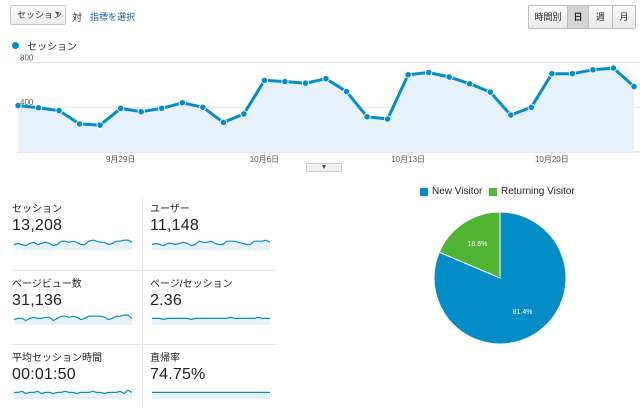 This screenshot has width=640, height=413. Describe the element at coordinates (548, 17) in the screenshot. I see `period-button-hourly: 時間別` at that location.